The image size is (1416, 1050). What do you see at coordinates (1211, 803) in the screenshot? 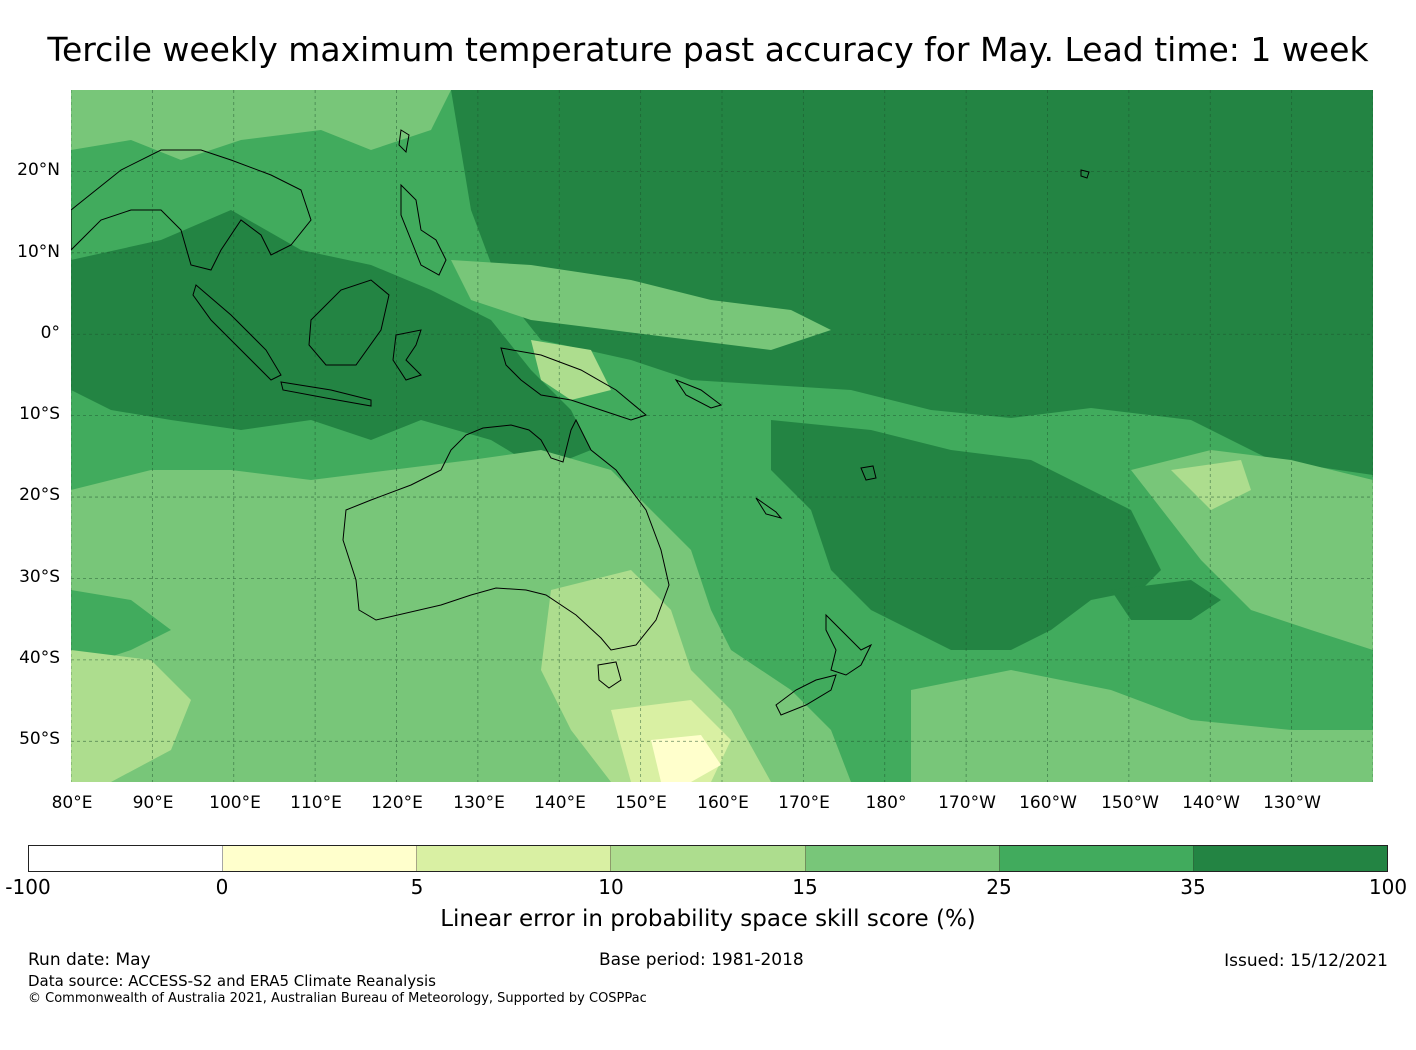
I see `lon-label-140w: 140°W` at bounding box center [1211, 803].